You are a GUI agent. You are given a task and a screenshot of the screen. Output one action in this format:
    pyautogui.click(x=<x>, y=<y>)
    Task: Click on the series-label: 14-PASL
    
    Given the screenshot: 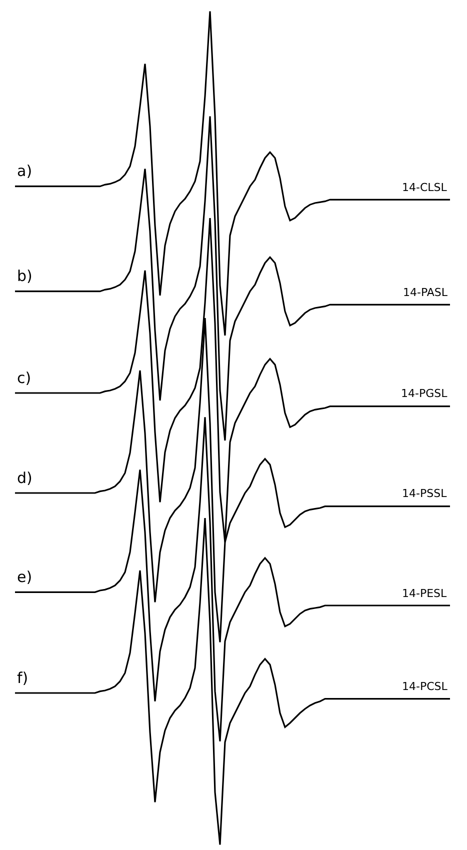 What is the action you would take?
    pyautogui.click(x=425, y=292)
    